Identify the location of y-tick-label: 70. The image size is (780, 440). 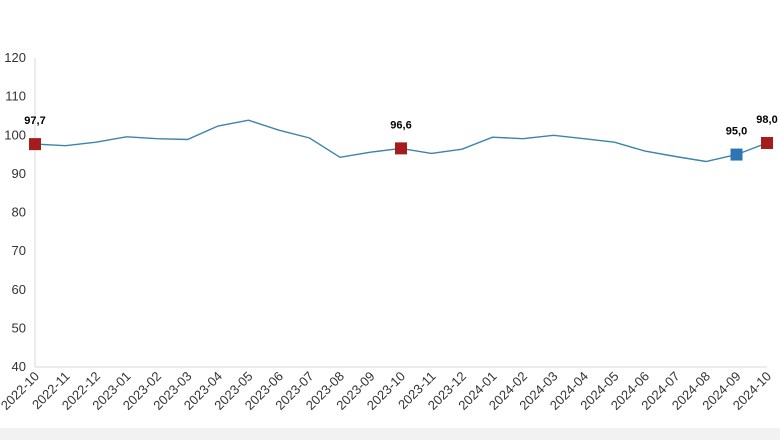
(19, 250).